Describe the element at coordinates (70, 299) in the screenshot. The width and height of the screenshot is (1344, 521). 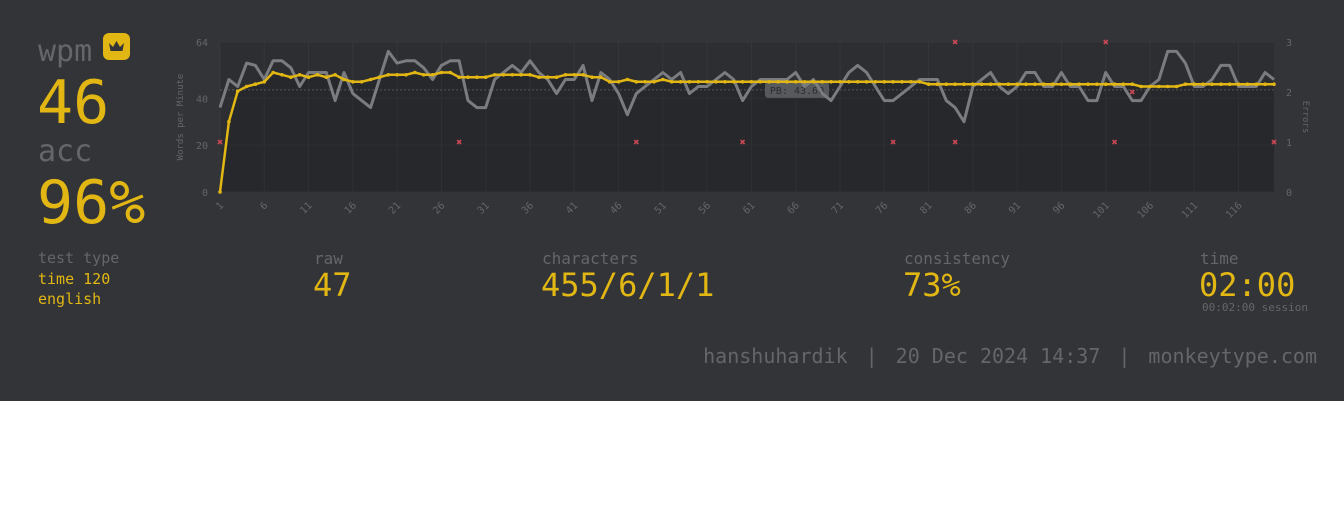
I see `test-type-language: english` at that location.